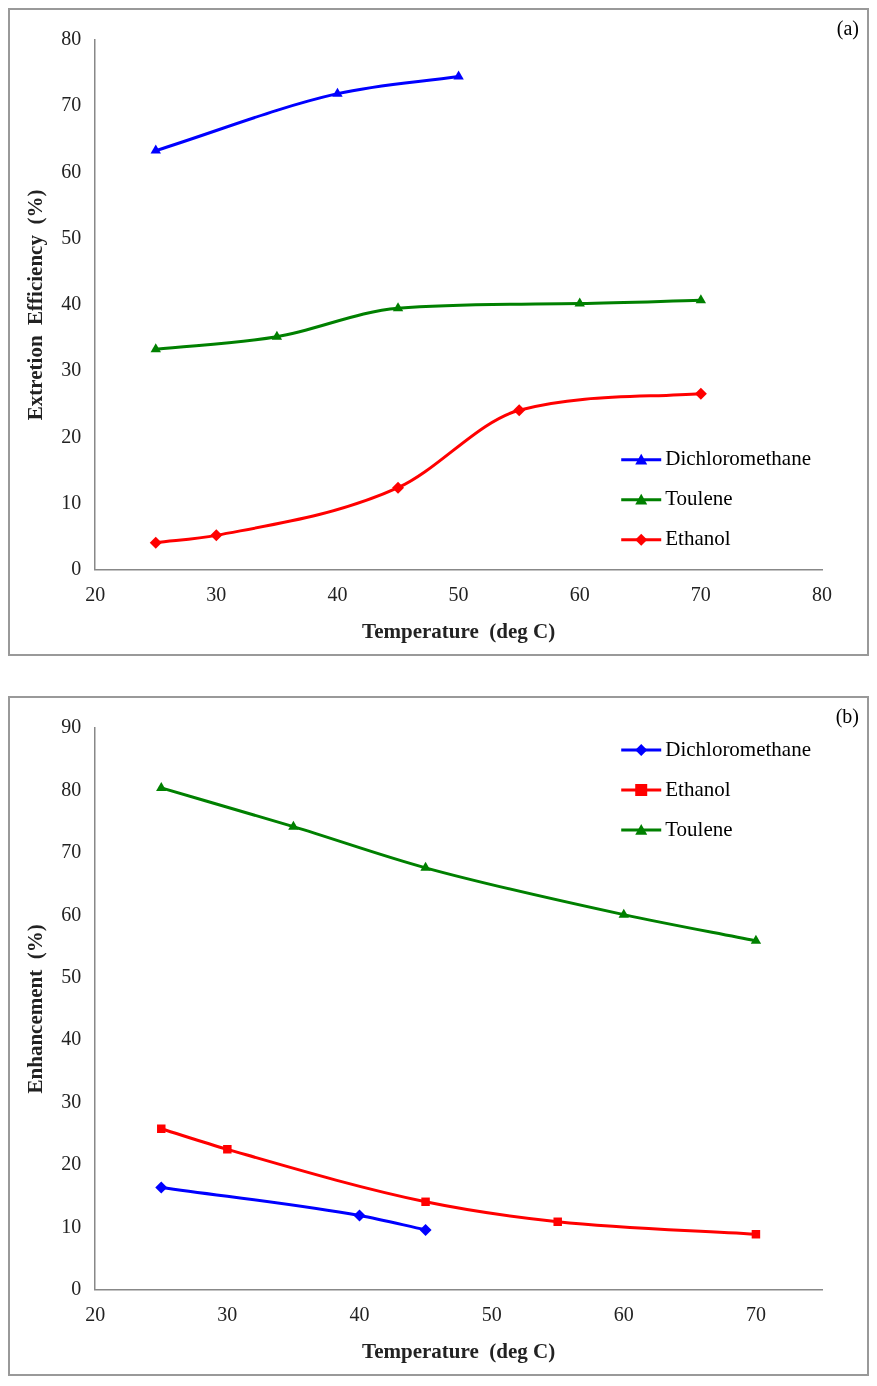 Image resolution: width=877 pixels, height=1386 pixels. What do you see at coordinates (822, 594) in the screenshot?
I see `x-tick-label: 80` at bounding box center [822, 594].